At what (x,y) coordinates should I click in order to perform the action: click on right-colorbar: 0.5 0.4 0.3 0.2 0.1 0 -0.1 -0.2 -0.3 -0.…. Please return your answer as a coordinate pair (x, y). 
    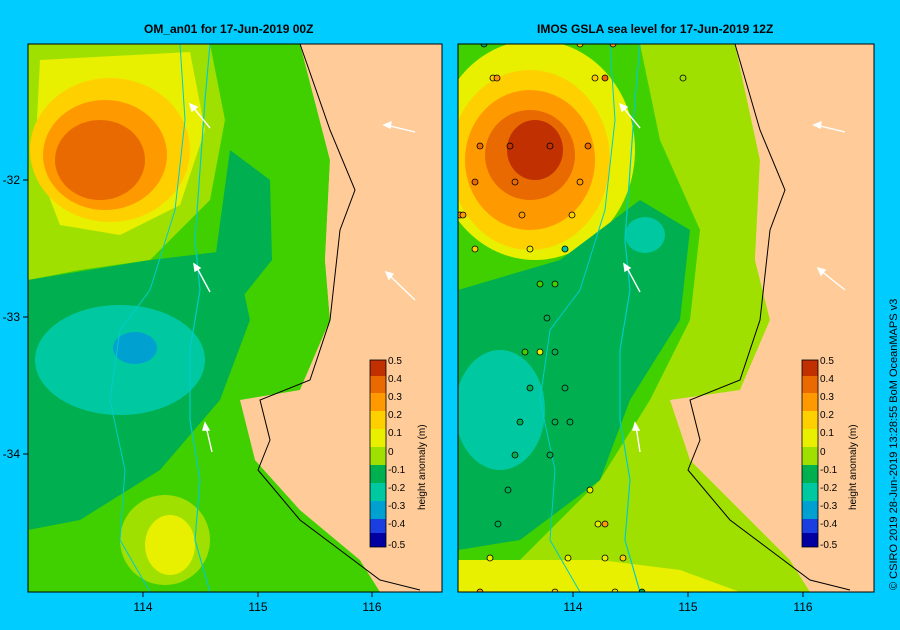
    Looking at the image, I should click on (830, 453).